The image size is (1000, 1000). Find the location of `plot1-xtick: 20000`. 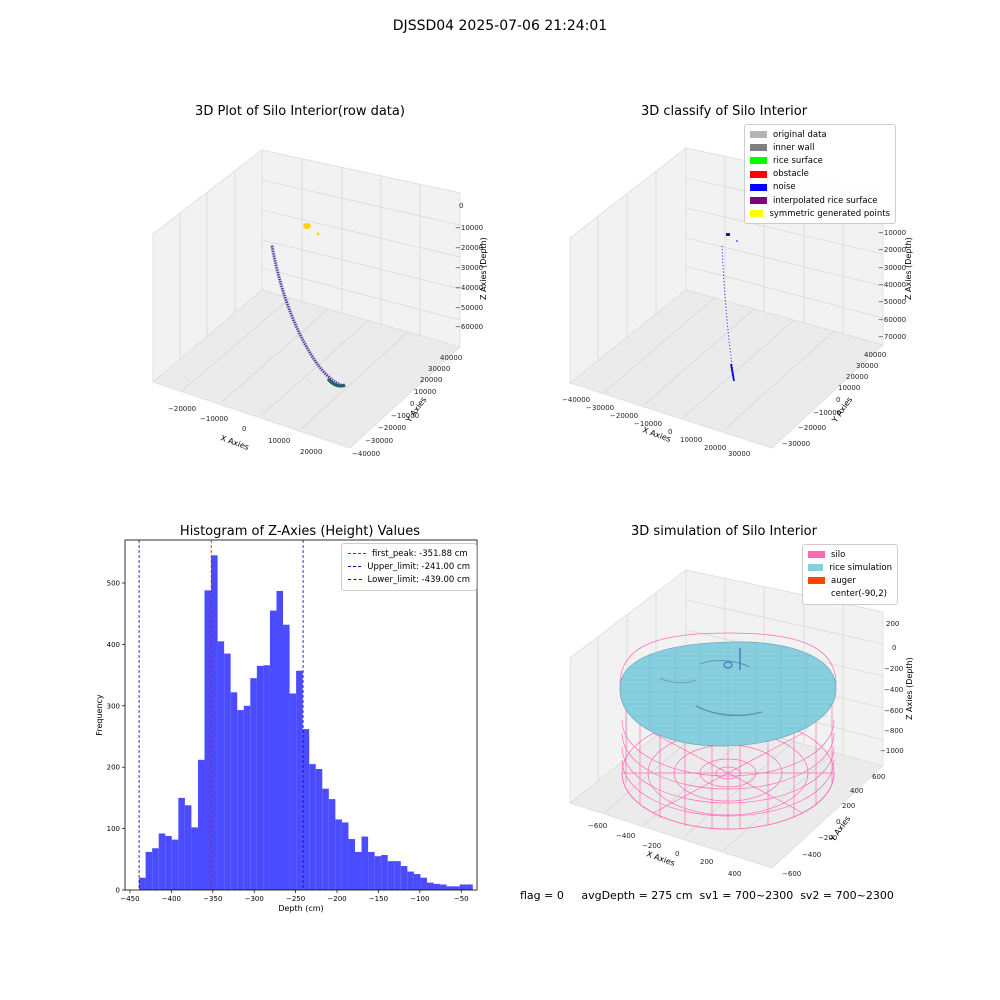

plot1-xtick: 20000 is located at coordinates (311, 452).